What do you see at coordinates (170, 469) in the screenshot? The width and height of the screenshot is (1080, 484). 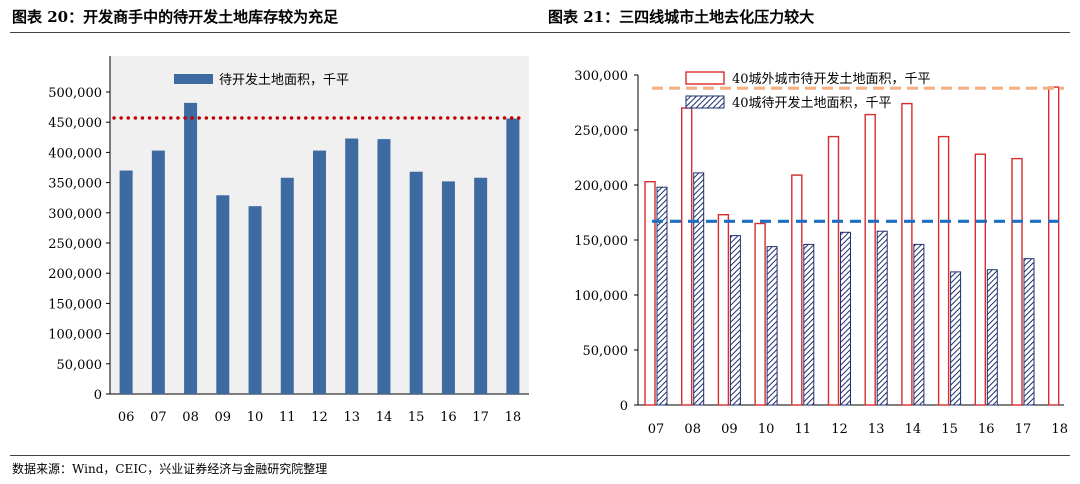 I see `data-source-note: 数据来源：Wind，CEIC，兴业证券经济与金融研究院整理` at bounding box center [170, 469].